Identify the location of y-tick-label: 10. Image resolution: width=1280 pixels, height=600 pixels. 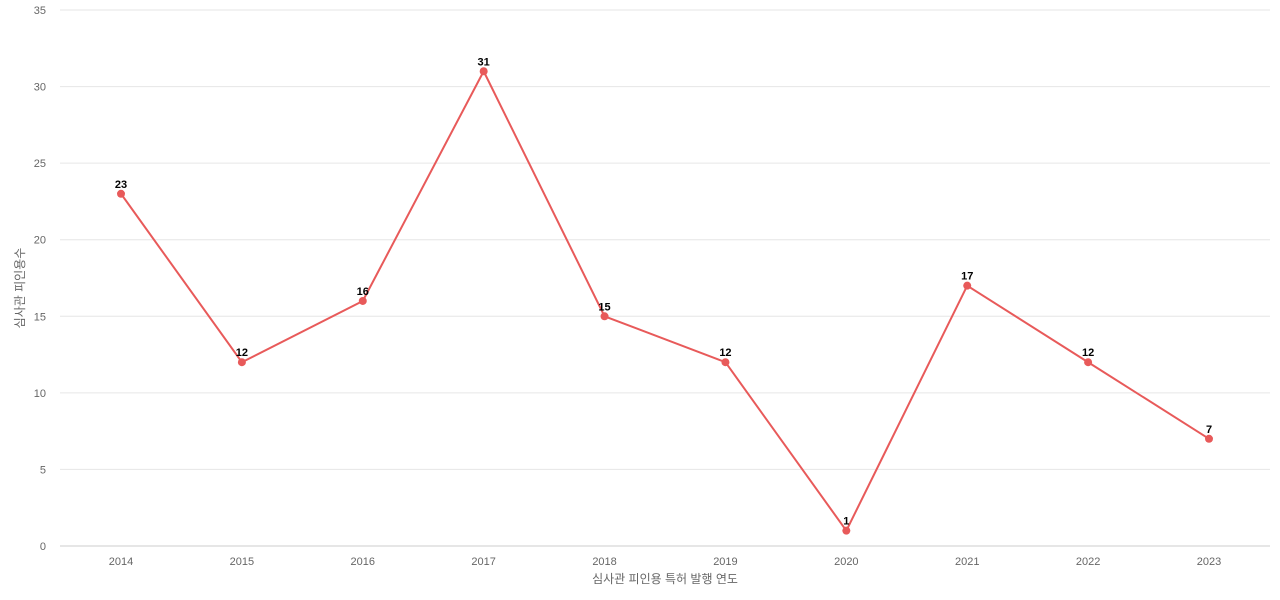
(40, 394).